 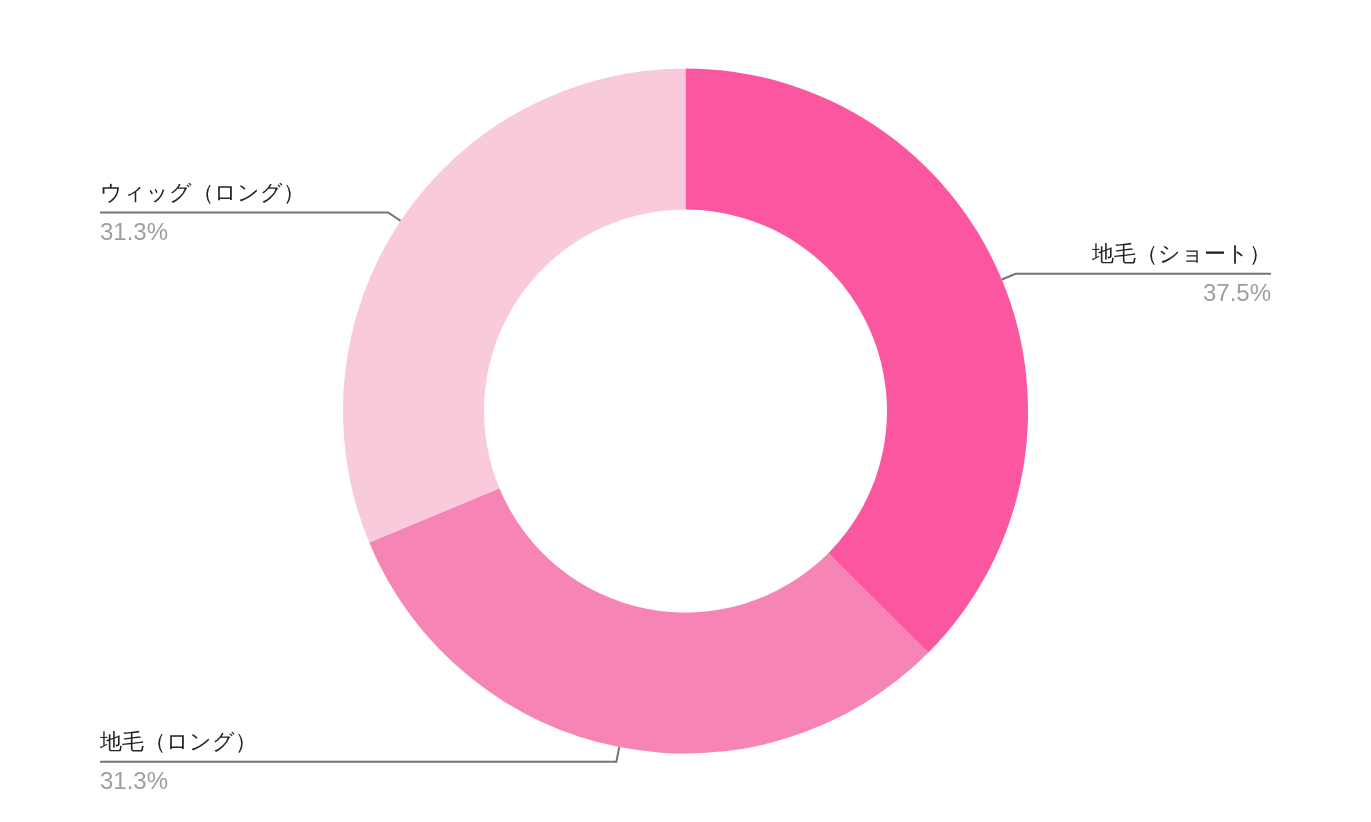 I want to click on slice-label: 地毛（ショート）, so click(x=1181, y=254).